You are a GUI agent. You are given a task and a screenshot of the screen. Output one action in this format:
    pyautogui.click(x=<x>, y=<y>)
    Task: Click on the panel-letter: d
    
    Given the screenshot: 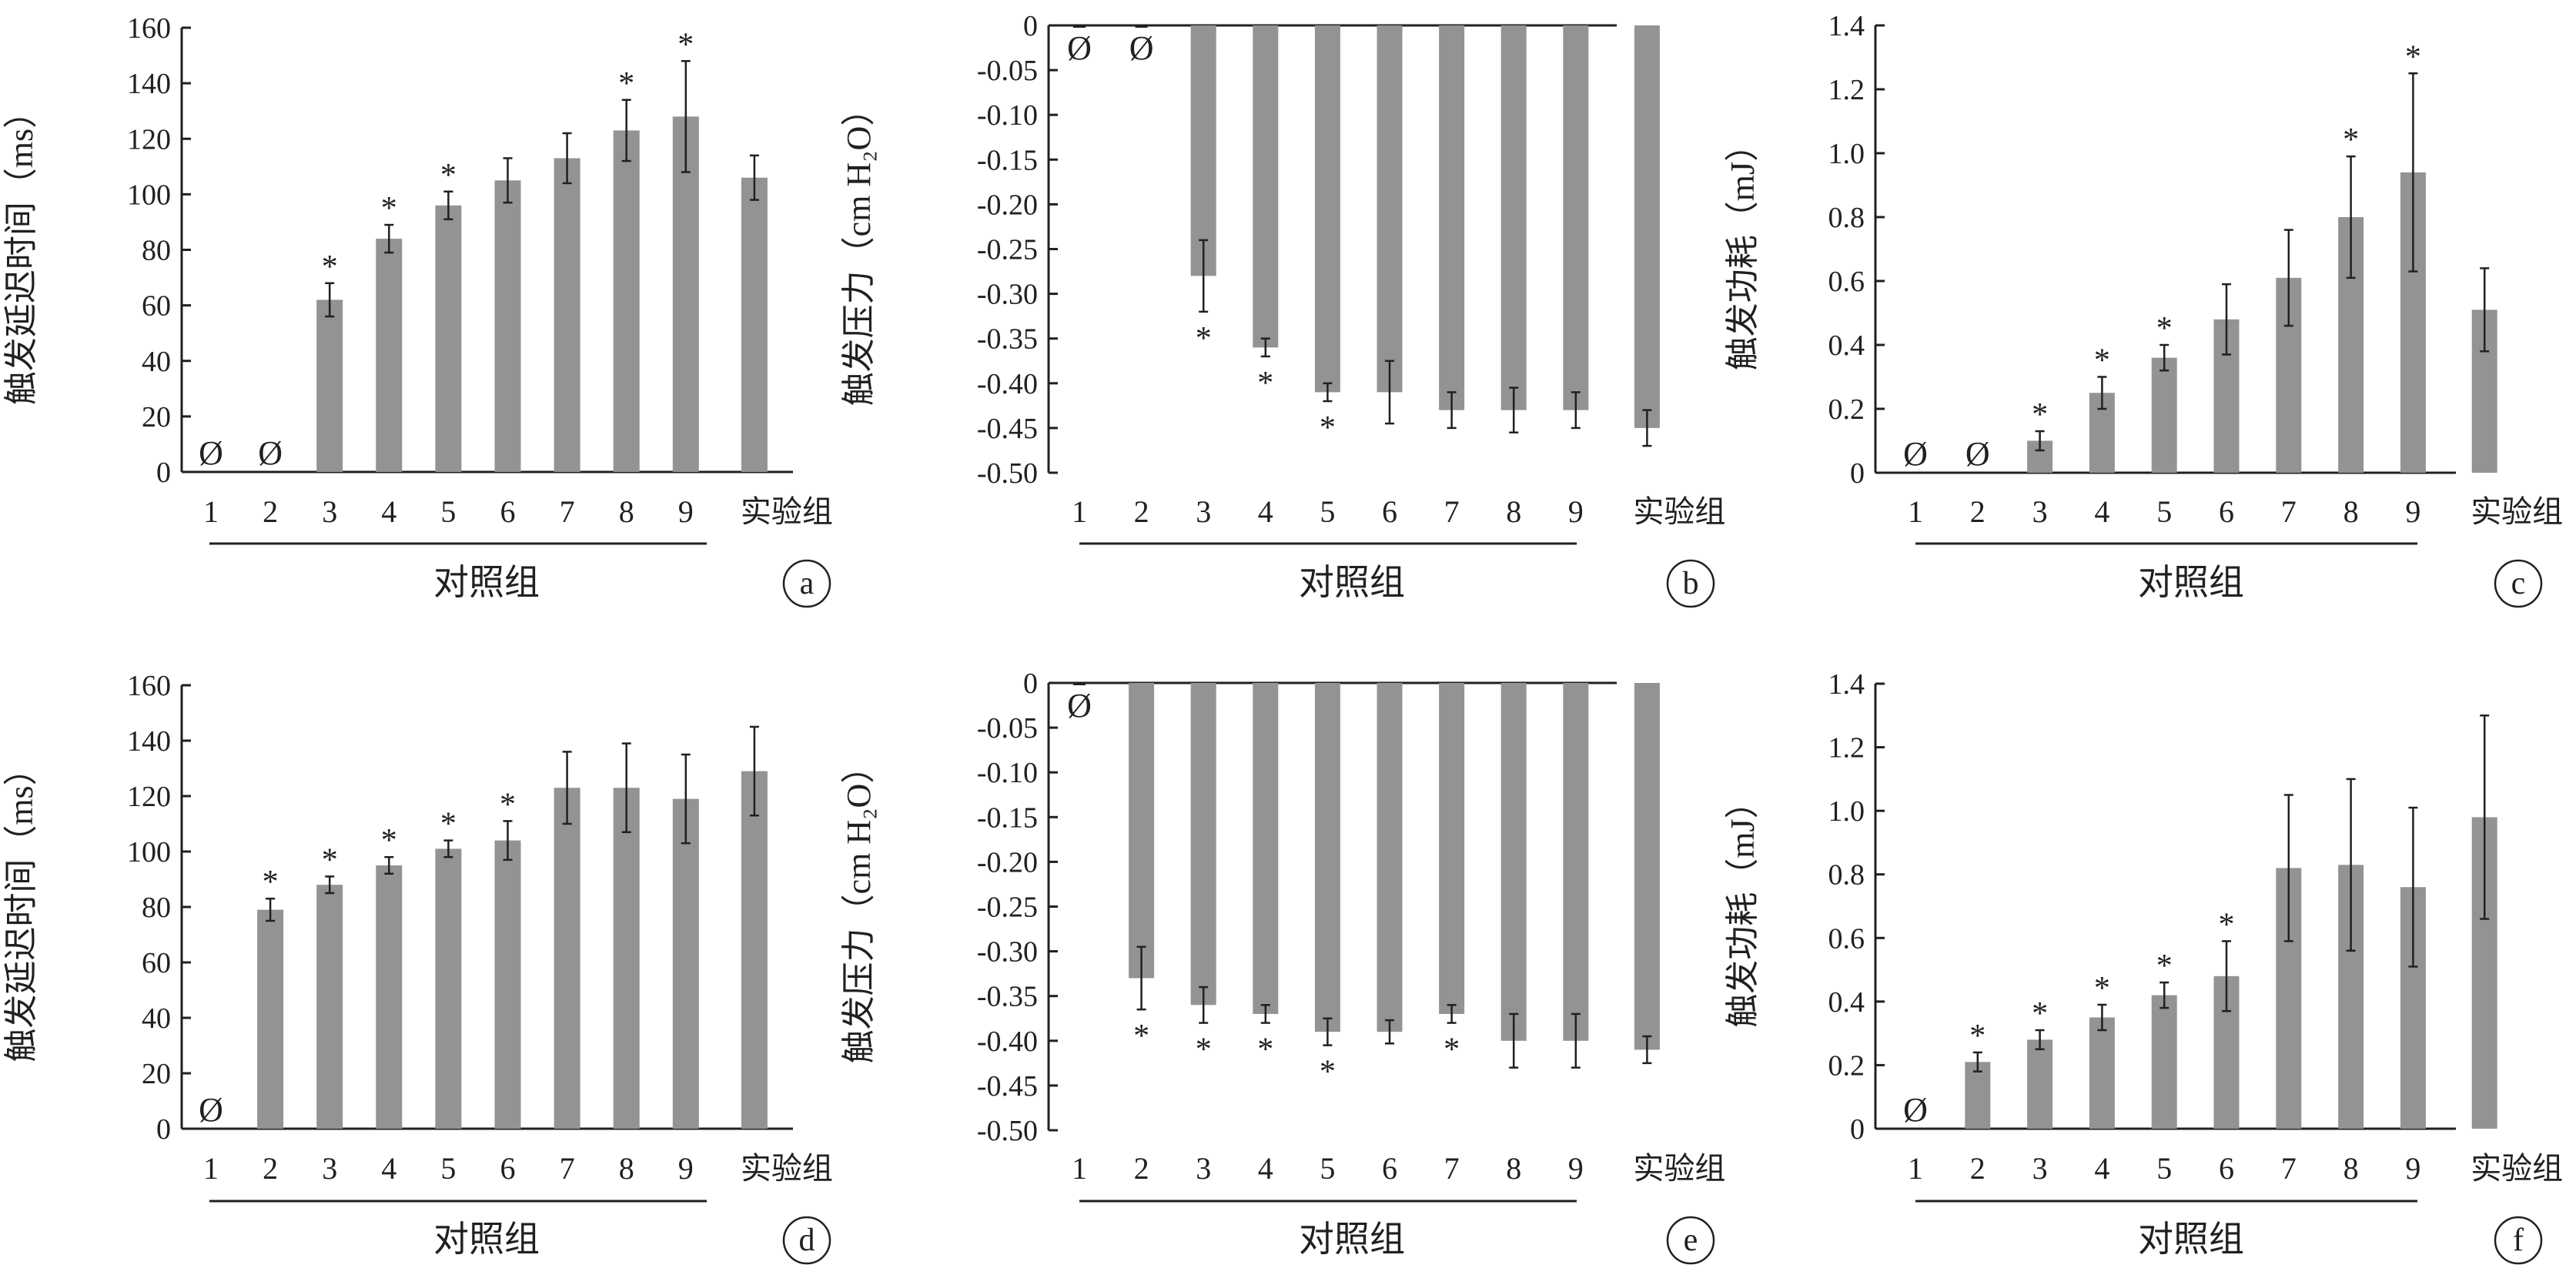 What is the action you would take?
    pyautogui.click(x=807, y=1240)
    